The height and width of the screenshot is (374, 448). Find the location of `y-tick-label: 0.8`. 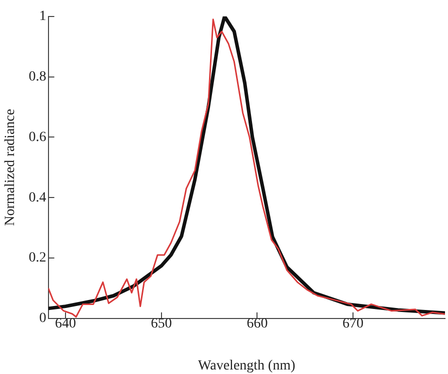

y-tick-label: 0.8 is located at coordinates (37, 76).